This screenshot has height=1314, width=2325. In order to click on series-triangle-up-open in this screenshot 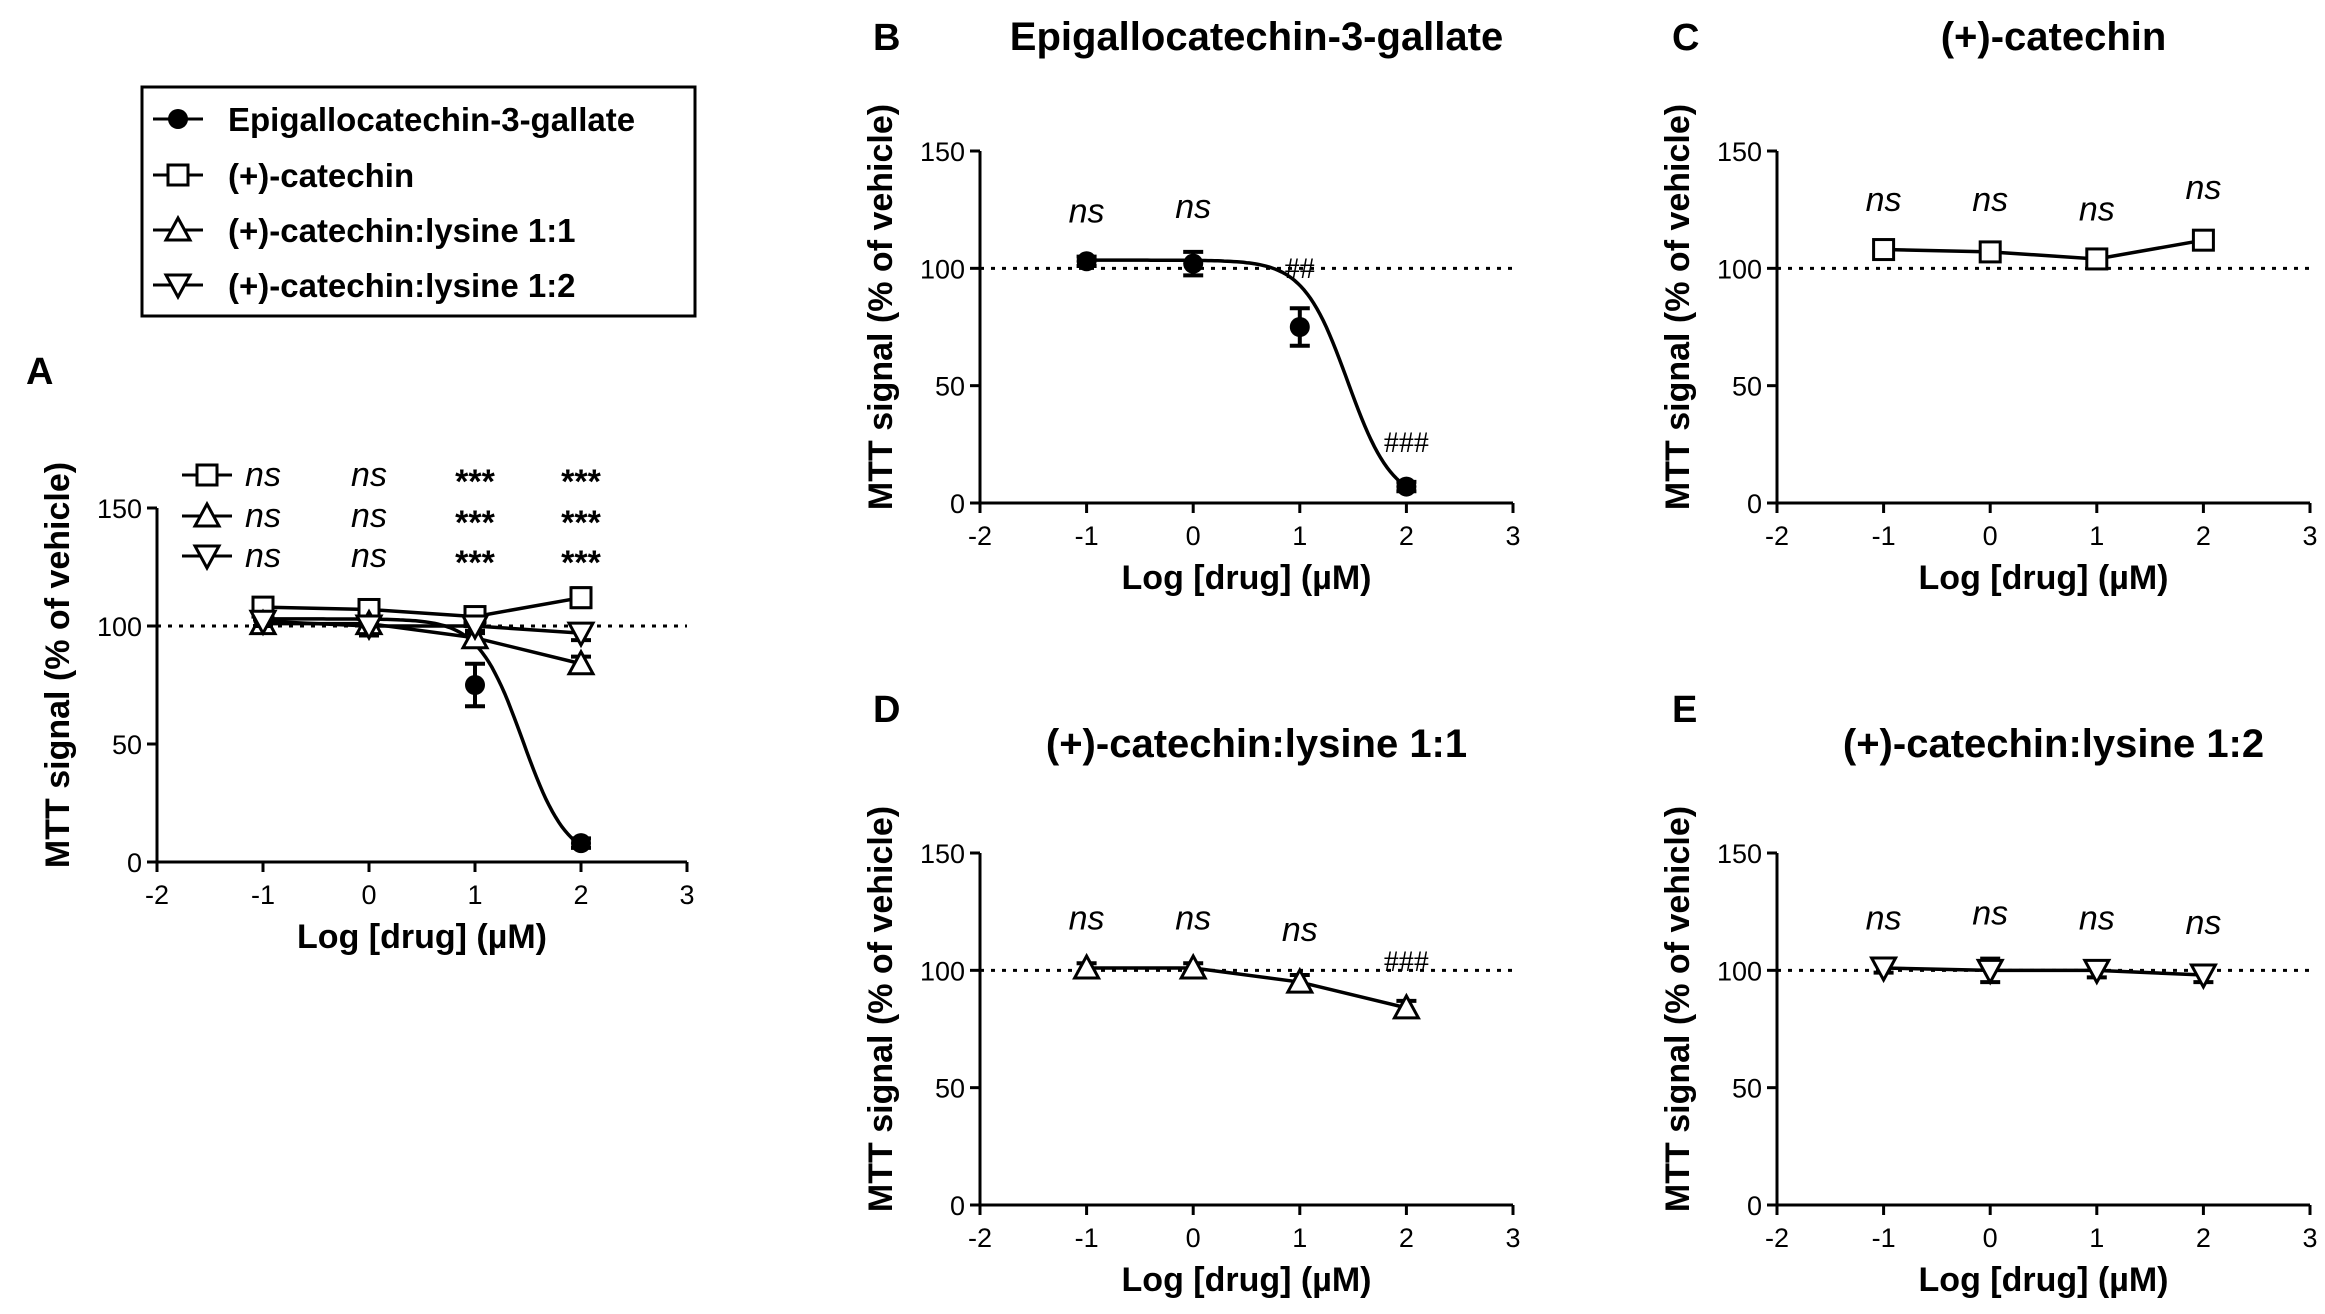, I will do `click(1246, 986)`.